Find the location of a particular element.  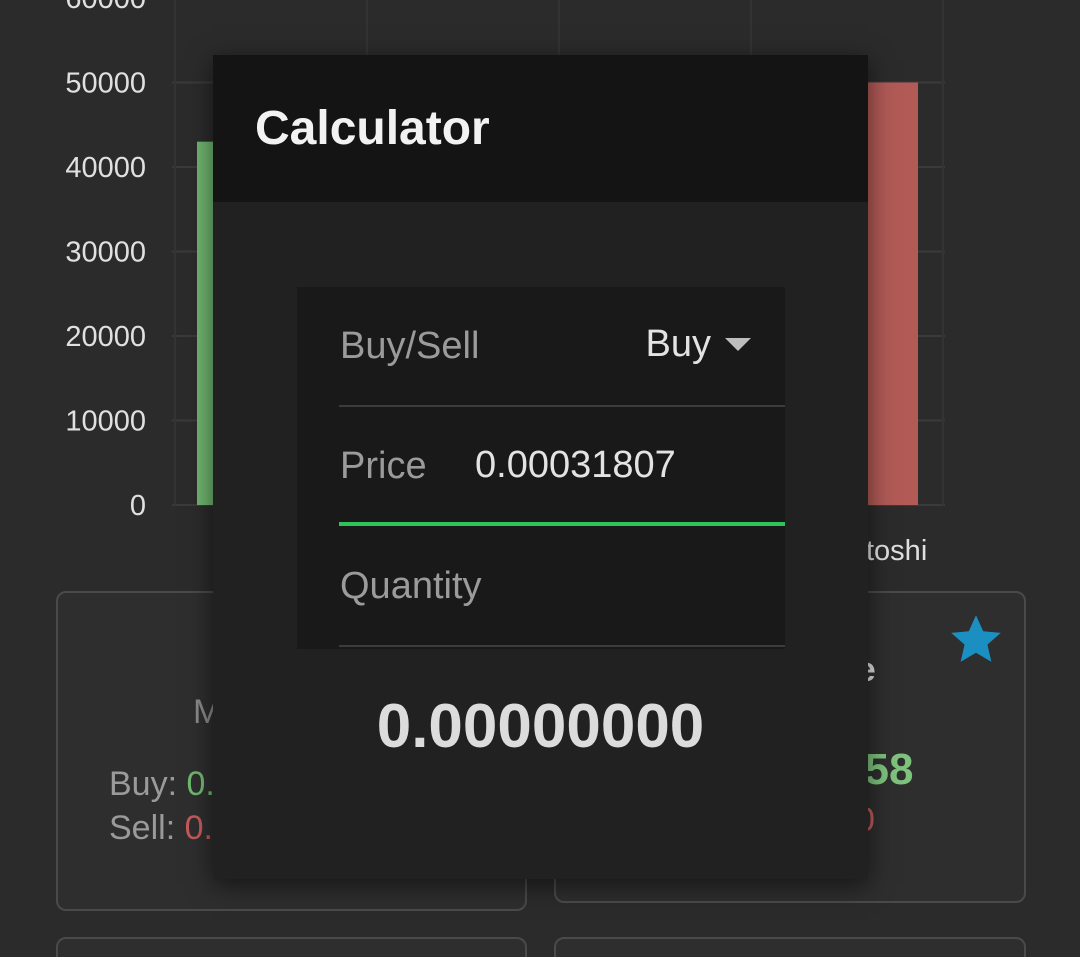

market-card-next is located at coordinates (291, 947).